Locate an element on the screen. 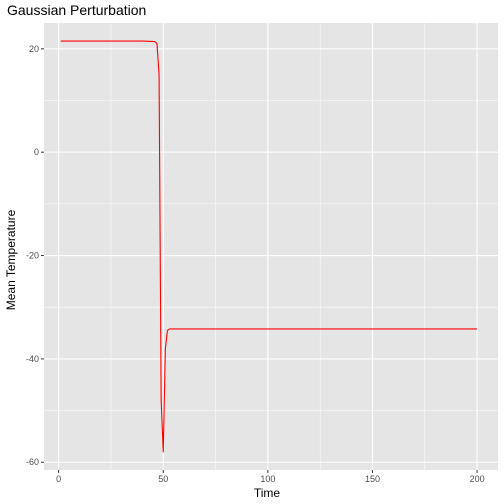  y-tick-label: -60 is located at coordinates (32, 462).